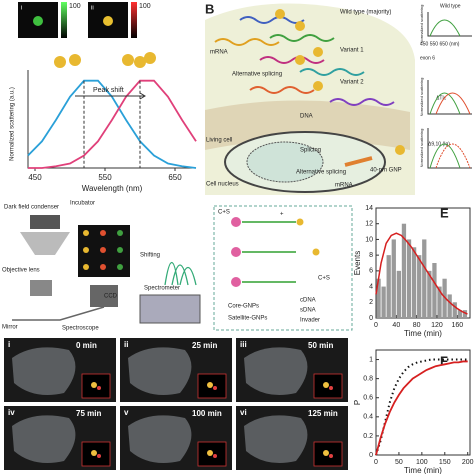 This screenshot has height=474, width=474. What do you see at coordinates (368, 417) in the screenshot?
I see `y-tick-label: 0.4` at bounding box center [368, 417].